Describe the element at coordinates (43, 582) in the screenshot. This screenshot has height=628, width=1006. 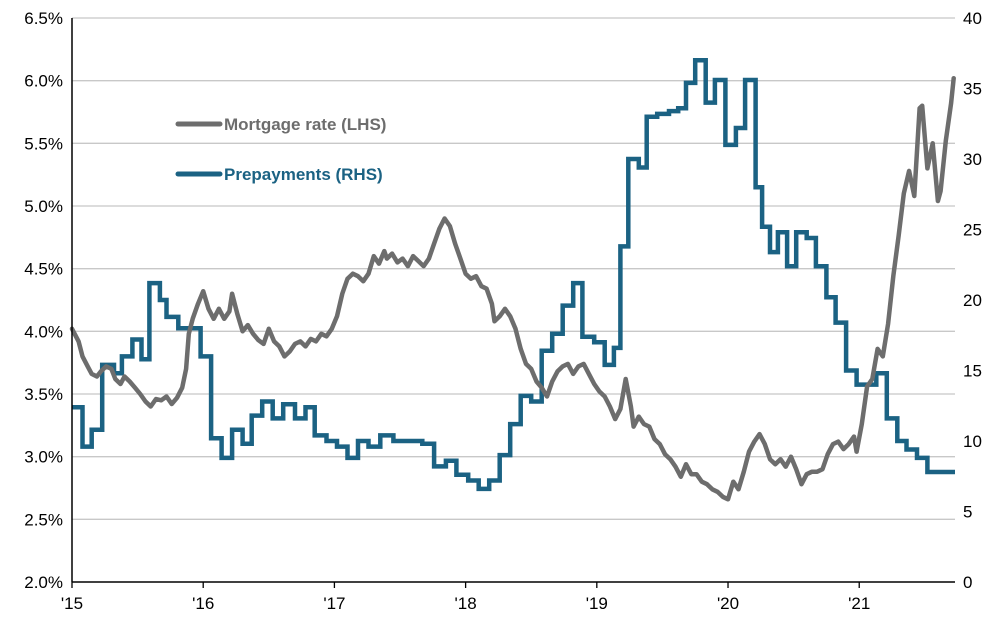
I see `left-tick-label: 2.0%` at that location.